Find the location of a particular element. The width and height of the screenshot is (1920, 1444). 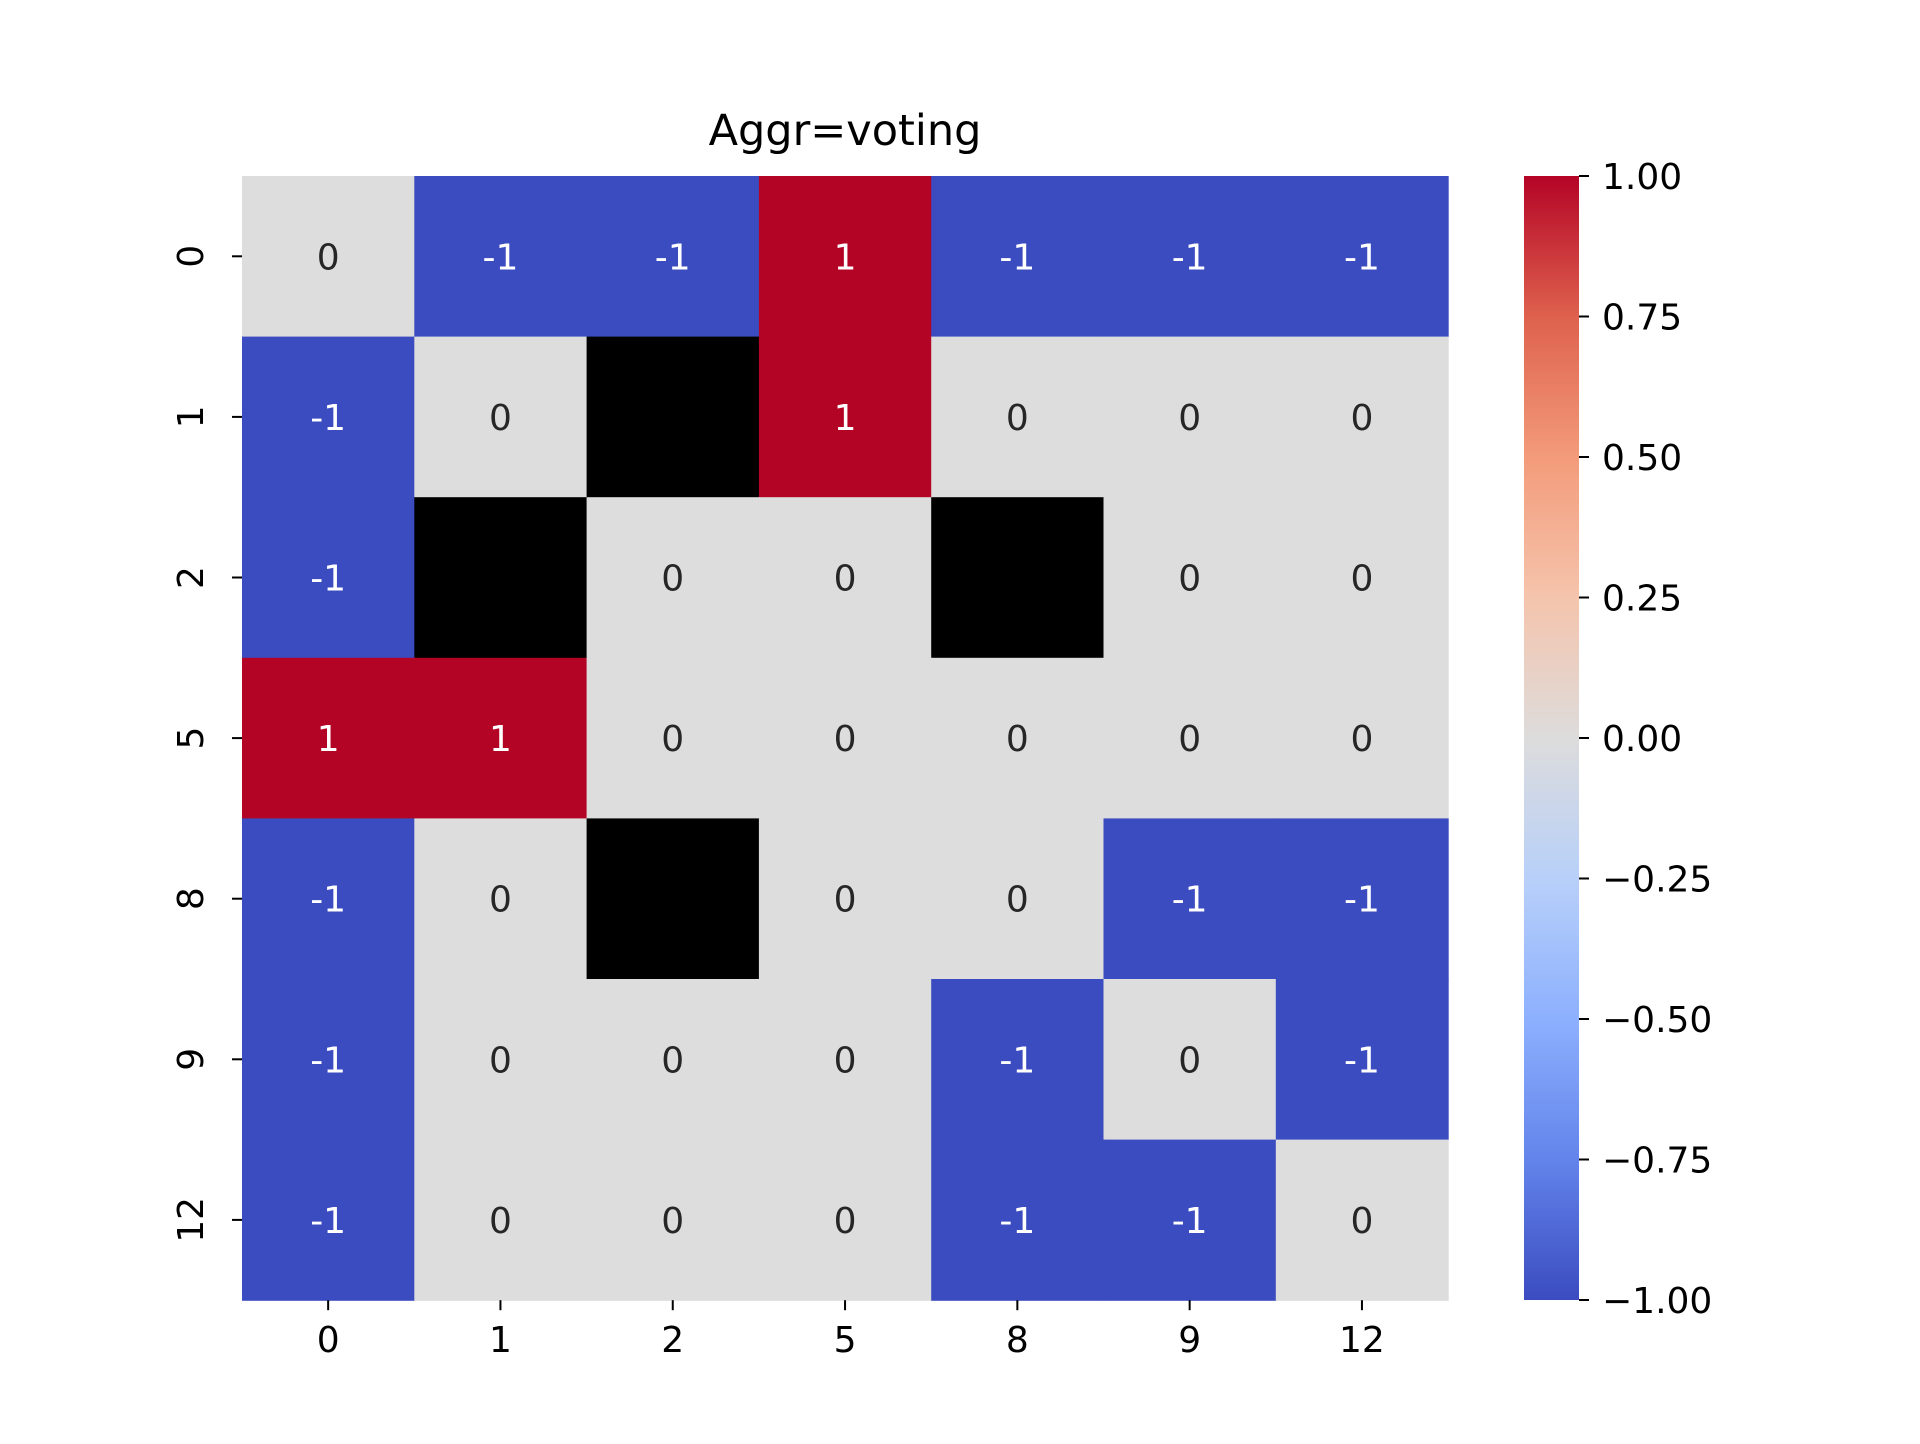

x-tick-label: 2 is located at coordinates (672, 1340).